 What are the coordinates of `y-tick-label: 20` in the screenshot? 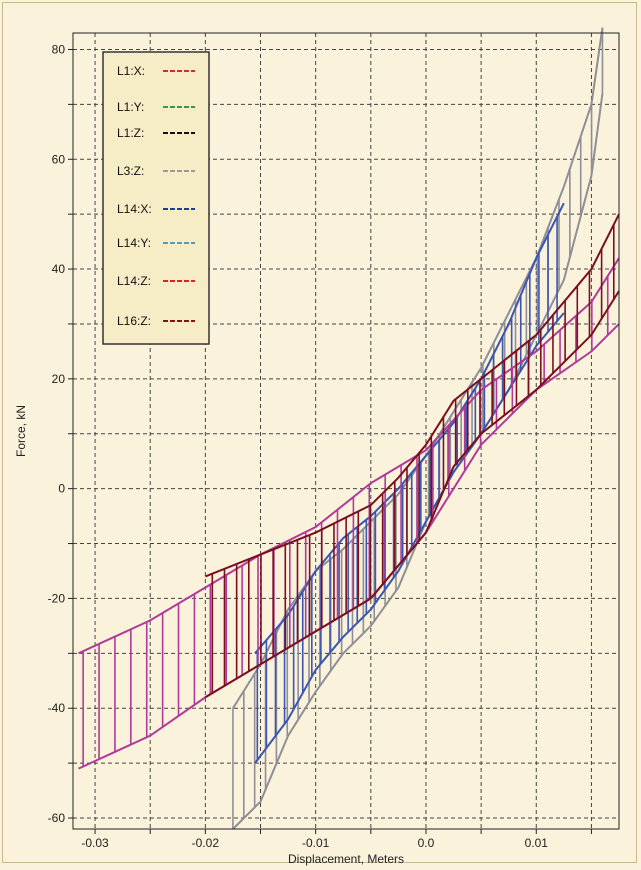 It's located at (59, 379).